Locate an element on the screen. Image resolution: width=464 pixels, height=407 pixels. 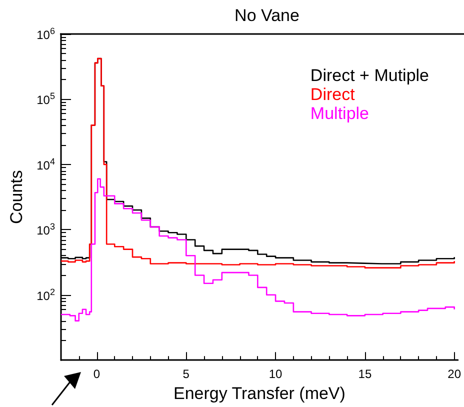
x-tick-label: 15 is located at coordinates (365, 374).